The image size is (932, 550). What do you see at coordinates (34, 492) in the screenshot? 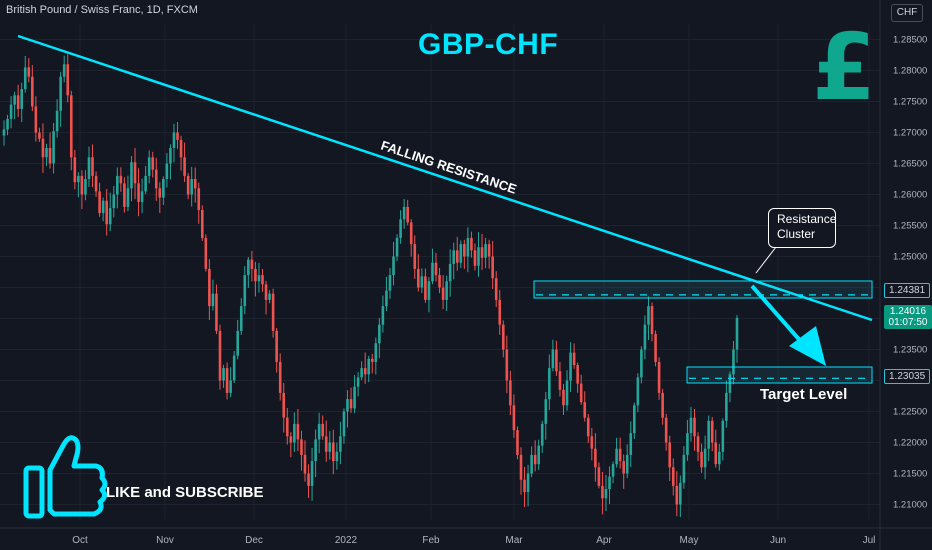
I see `thumbs-up-cuff` at bounding box center [34, 492].